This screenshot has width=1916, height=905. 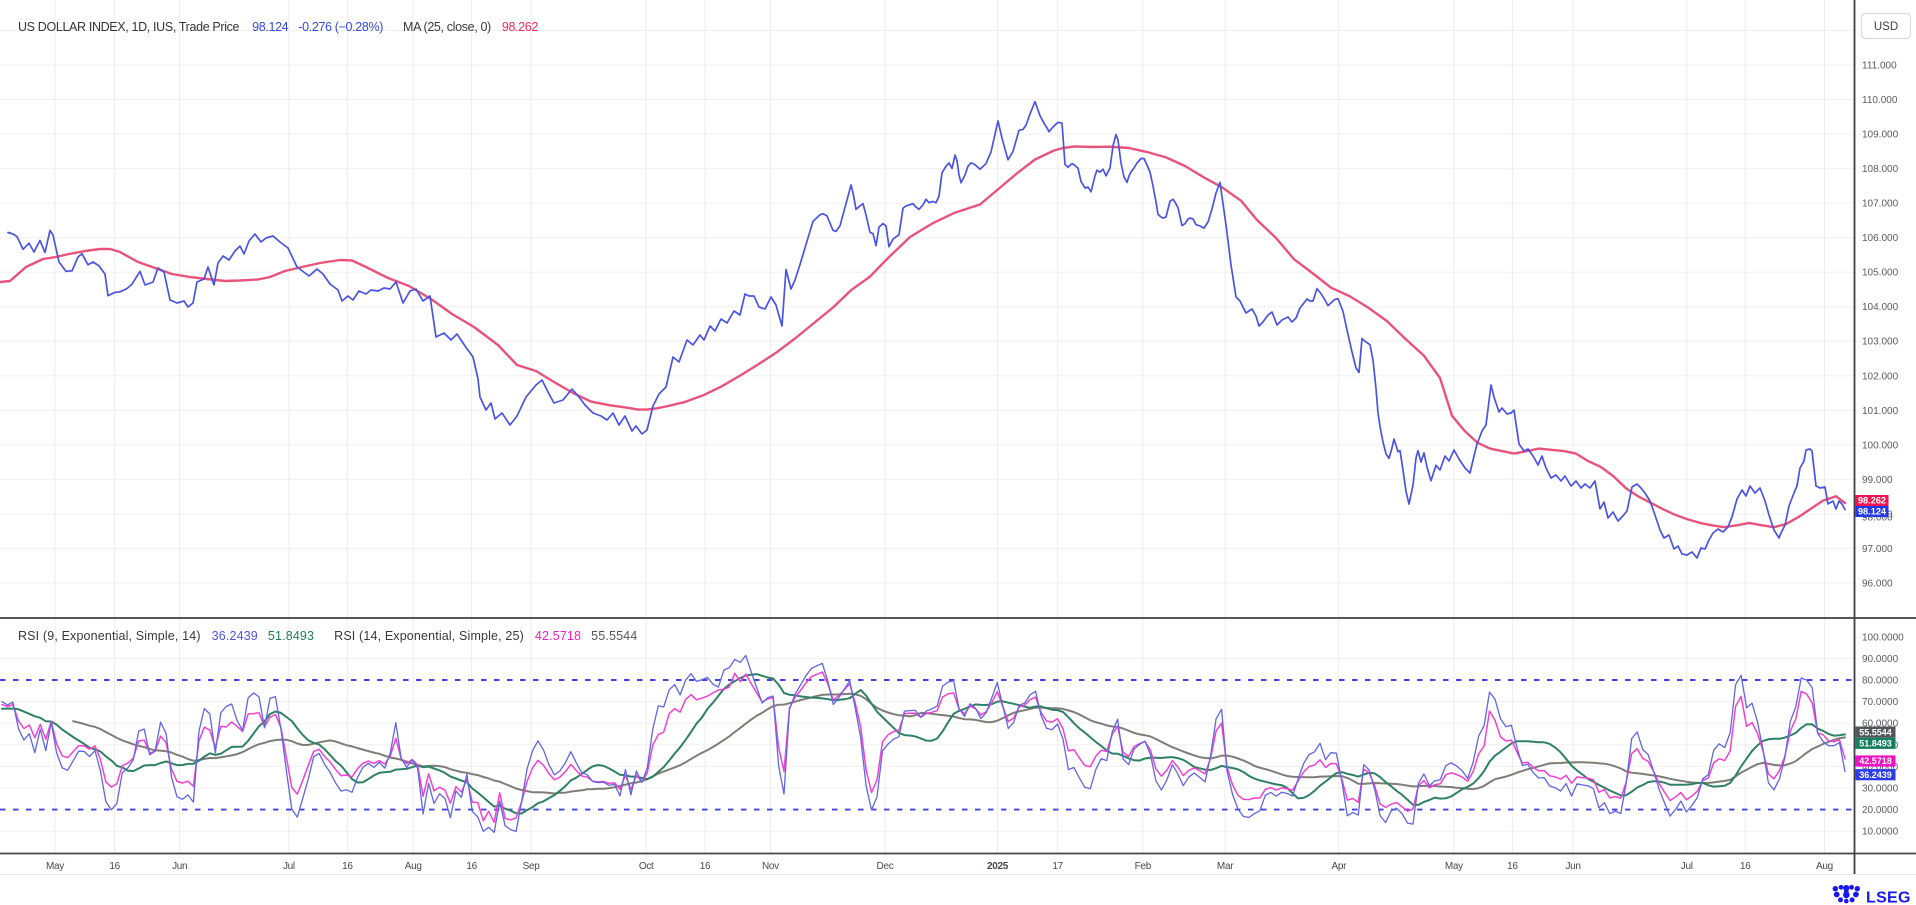 What do you see at coordinates (1879, 66) in the screenshot?
I see `svg-text: 111.000` at bounding box center [1879, 66].